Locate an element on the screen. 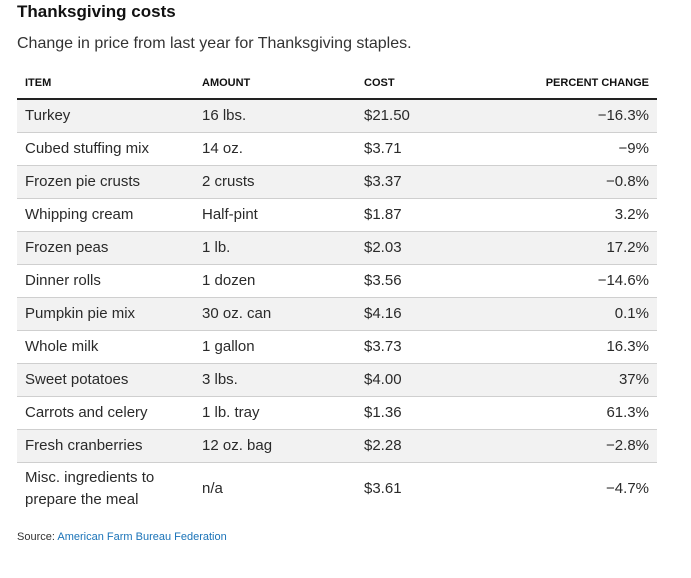 Image resolution: width=691 pixels, height=578 pixels. title: Thanksgiving costs is located at coordinates (96, 11).